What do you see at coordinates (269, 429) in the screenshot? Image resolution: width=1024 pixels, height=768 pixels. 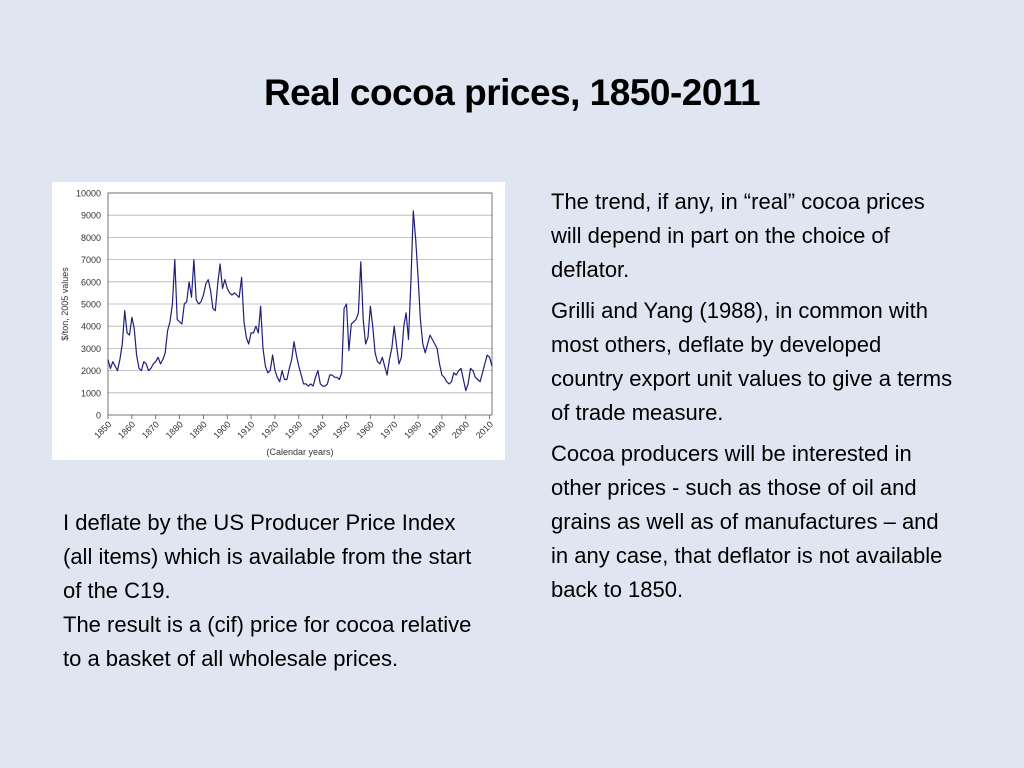 I see `x-tick-label: 1920` at bounding box center [269, 429].